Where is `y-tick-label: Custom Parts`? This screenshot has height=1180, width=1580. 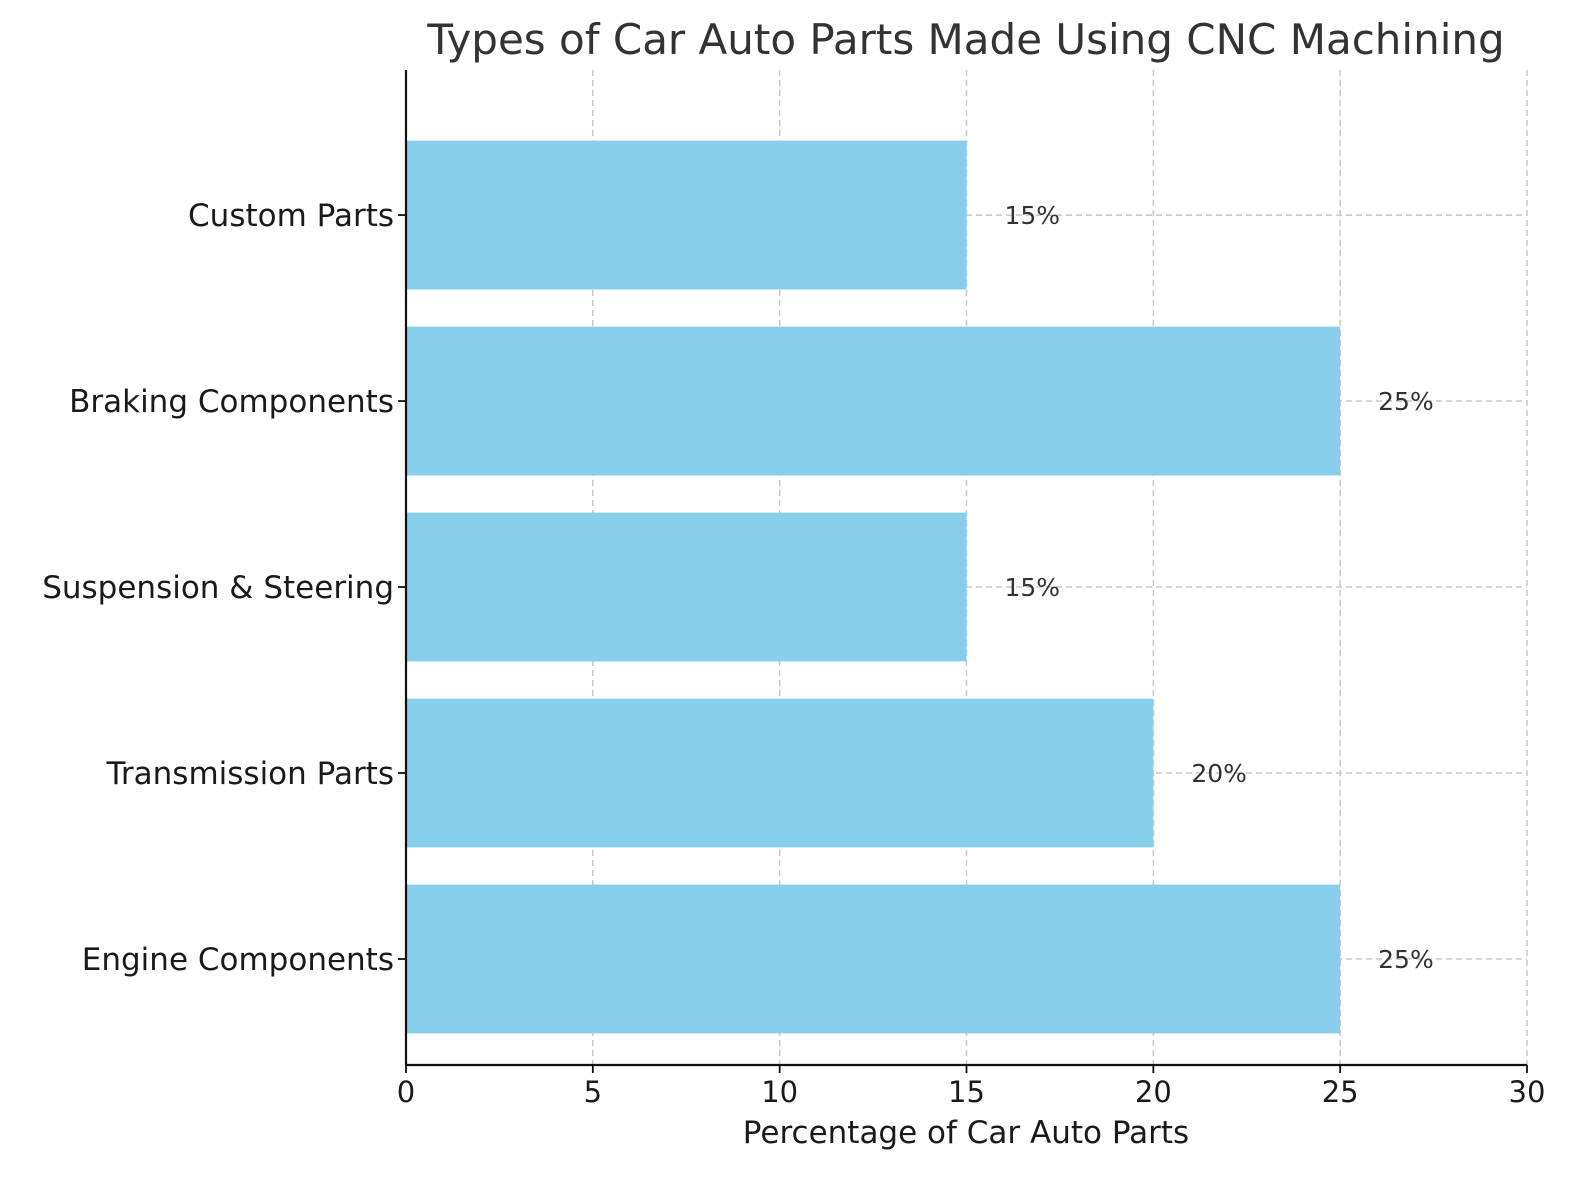 y-tick-label: Custom Parts is located at coordinates (291, 216).